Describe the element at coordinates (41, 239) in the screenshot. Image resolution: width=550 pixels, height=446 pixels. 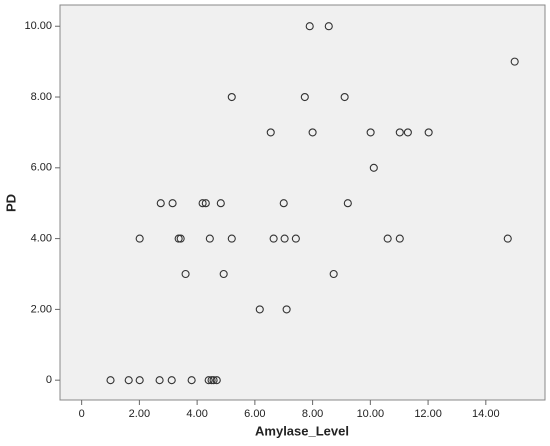
I see `y-tick-label: 4.00` at that location.